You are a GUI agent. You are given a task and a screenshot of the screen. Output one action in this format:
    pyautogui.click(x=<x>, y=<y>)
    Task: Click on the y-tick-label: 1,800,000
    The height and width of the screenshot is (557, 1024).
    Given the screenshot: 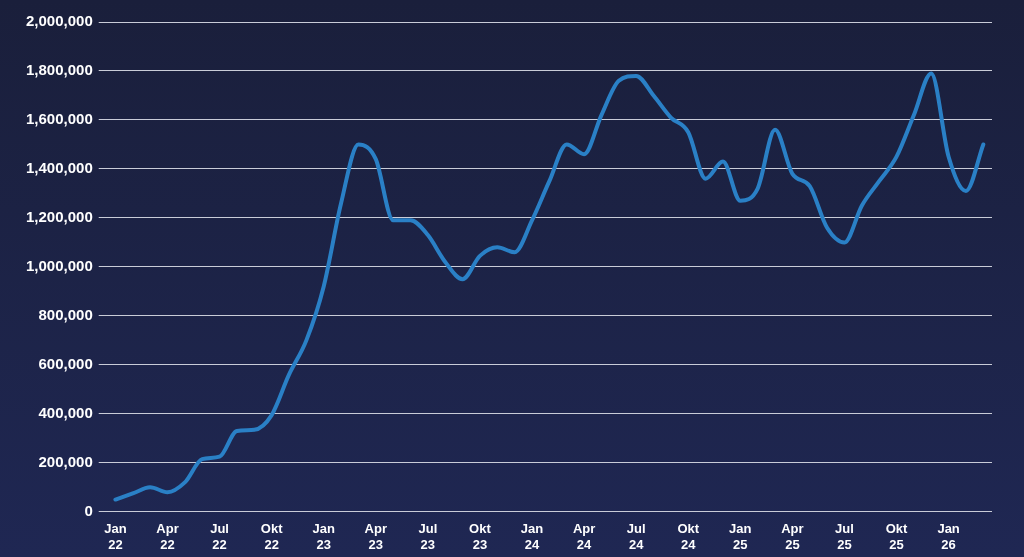 What is the action you would take?
    pyautogui.click(x=59, y=70)
    